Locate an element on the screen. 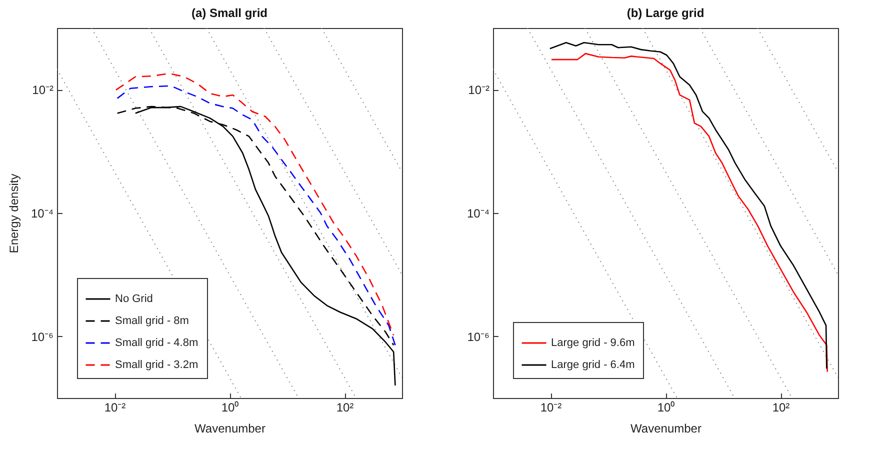 The image size is (888, 461). legend-label: No Grid is located at coordinates (134, 299).